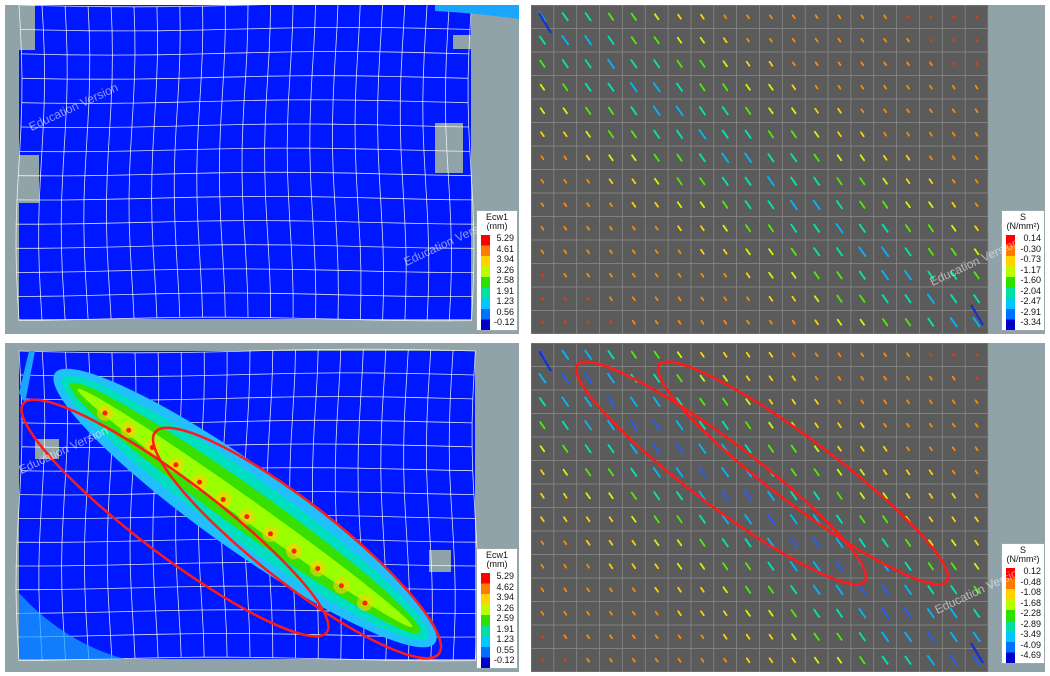 Image resolution: width=1050 pixels, height=676 pixels. What do you see at coordinates (505, 290) in the screenshot?
I see `legend-value: 1.91` at bounding box center [505, 290].